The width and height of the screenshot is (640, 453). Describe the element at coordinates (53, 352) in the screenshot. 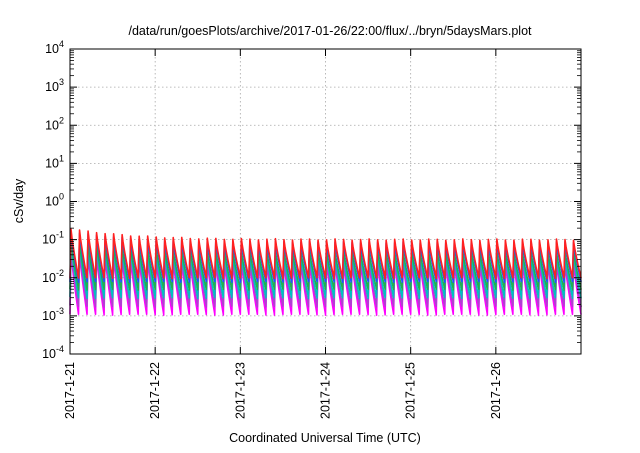

I see `y-tick-label: 10⁻⁴` at that location.